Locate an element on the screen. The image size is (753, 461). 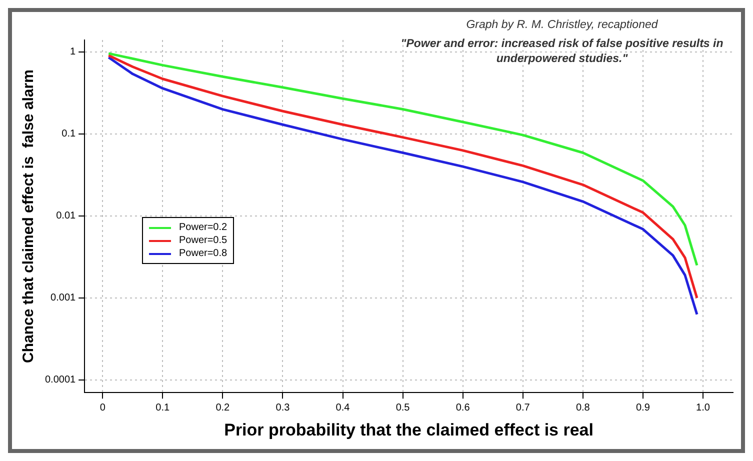
x-tick-label: 0.4 is located at coordinates (343, 408).